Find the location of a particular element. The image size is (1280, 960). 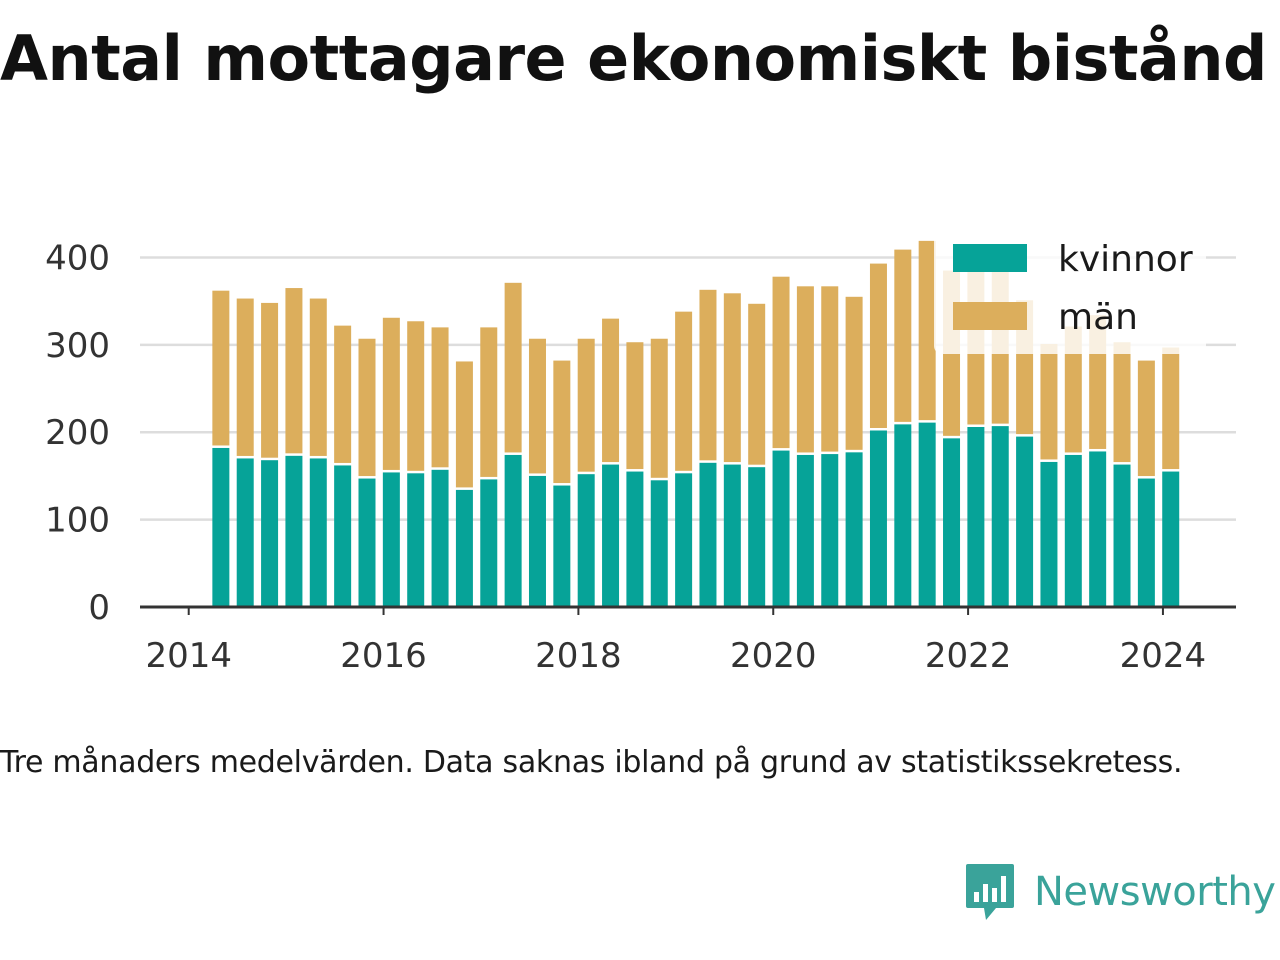

legend-label: kvinnor is located at coordinates (1125, 259).